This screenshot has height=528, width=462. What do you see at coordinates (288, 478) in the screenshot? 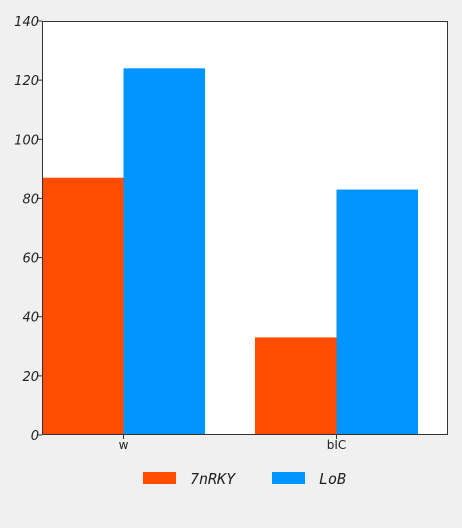
I see `legend-swatch-LoB` at bounding box center [288, 478].